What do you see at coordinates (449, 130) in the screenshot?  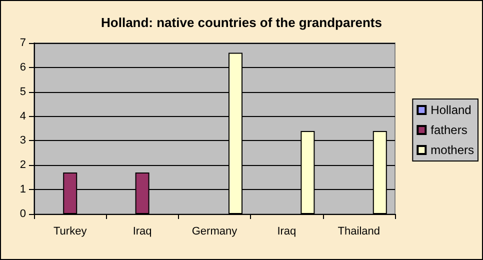 I see `legend-label: fathers` at bounding box center [449, 130].